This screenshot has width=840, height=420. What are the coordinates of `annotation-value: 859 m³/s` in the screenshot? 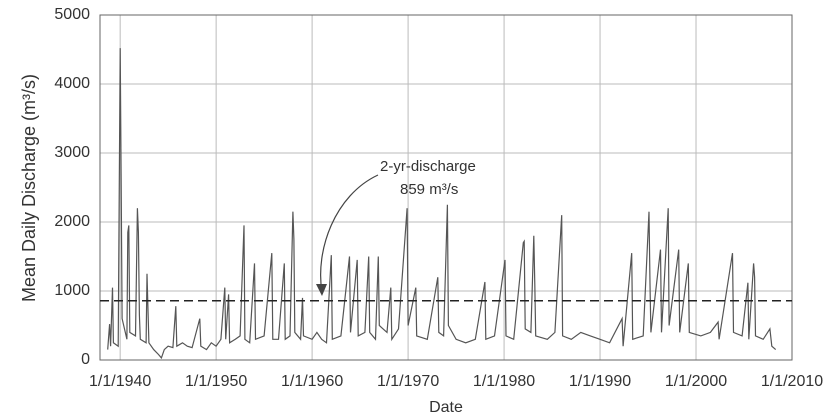 It's located at (429, 189).